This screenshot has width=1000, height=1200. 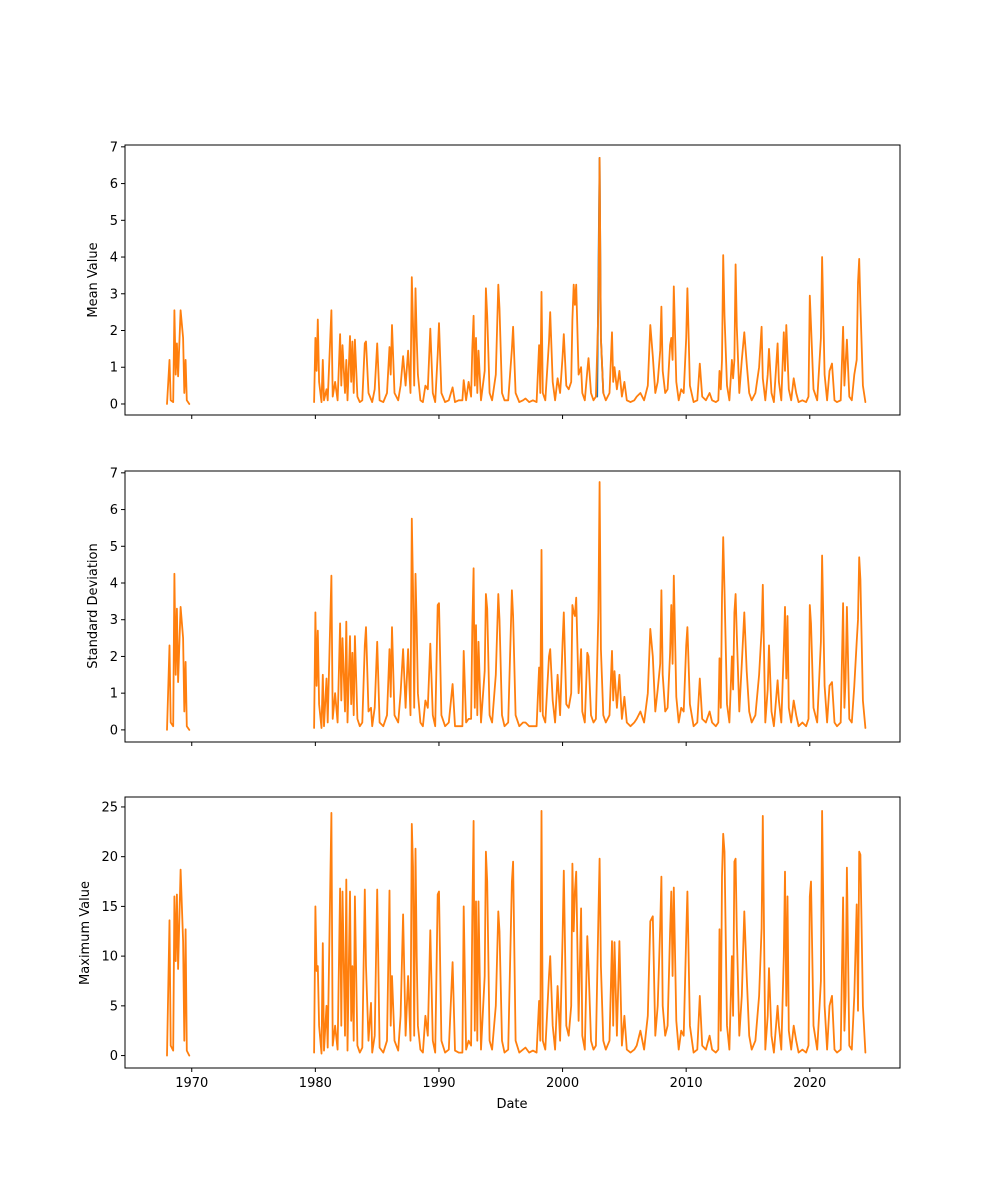 What do you see at coordinates (113, 932) in the screenshot?
I see `y-axis-ticks: 0 5 10 15 20 25` at bounding box center [113, 932].